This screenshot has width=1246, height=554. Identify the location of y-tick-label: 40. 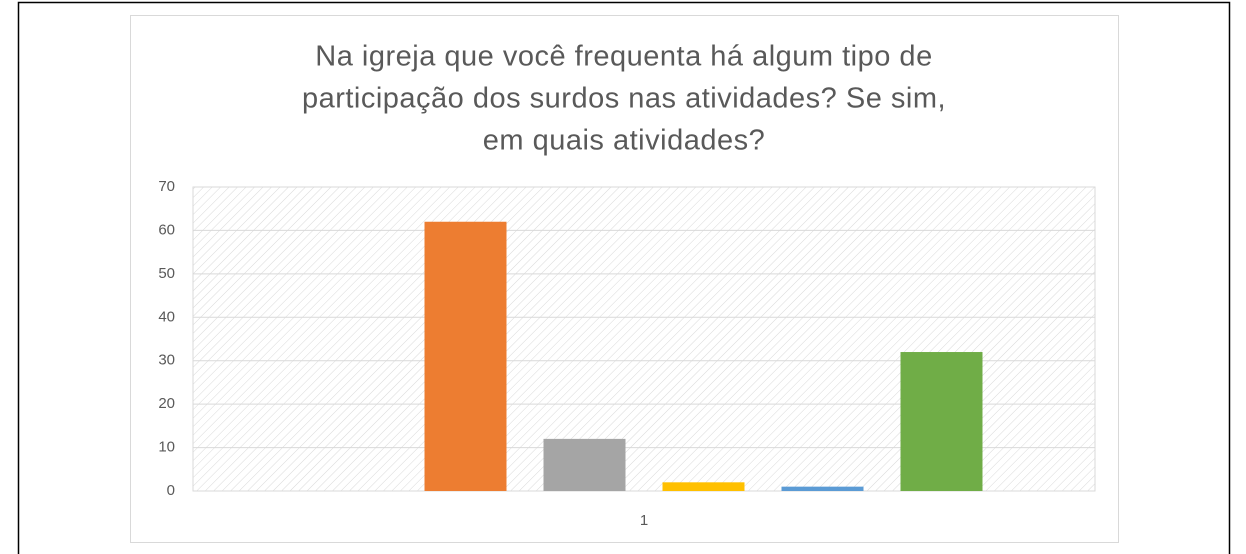
(166, 316).